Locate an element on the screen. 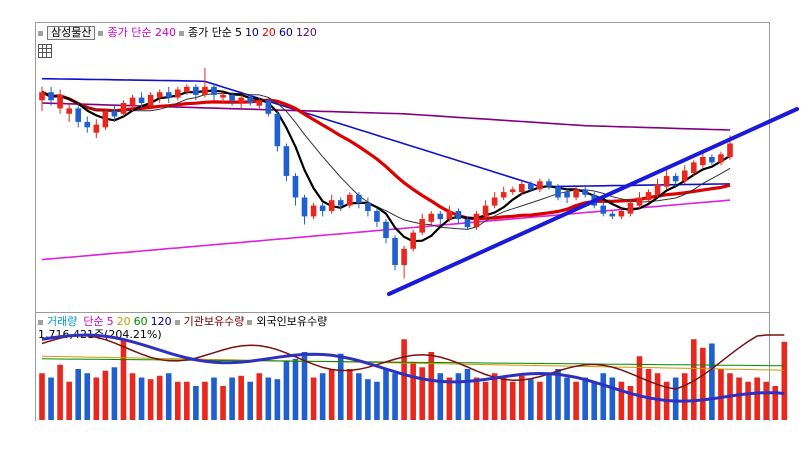 Image resolution: width=810 pixels, height=464 pixels. volume-legend: 거래량 단순 5 20 60 120 기관보유수량 외국인보유수량 is located at coordinates (182, 322).